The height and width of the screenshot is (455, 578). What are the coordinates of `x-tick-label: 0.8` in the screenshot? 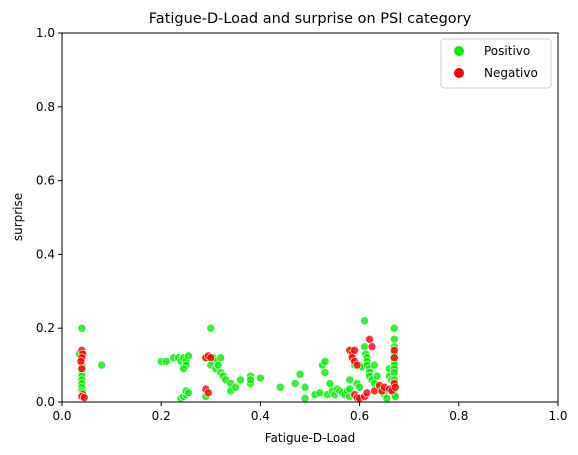 It's located at (458, 416).